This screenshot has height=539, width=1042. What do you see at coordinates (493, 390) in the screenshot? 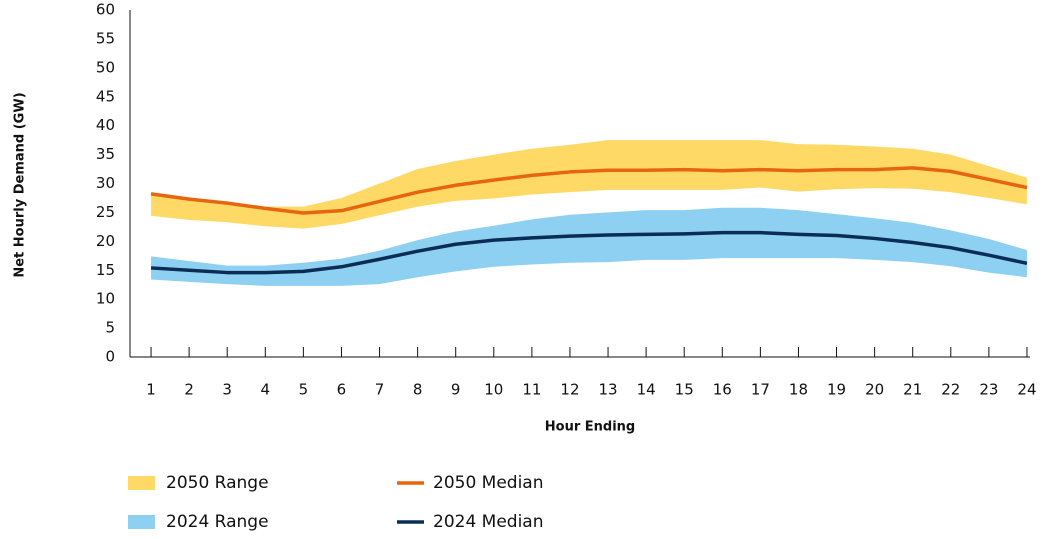
I see `x-tick-label: 10` at bounding box center [493, 390].